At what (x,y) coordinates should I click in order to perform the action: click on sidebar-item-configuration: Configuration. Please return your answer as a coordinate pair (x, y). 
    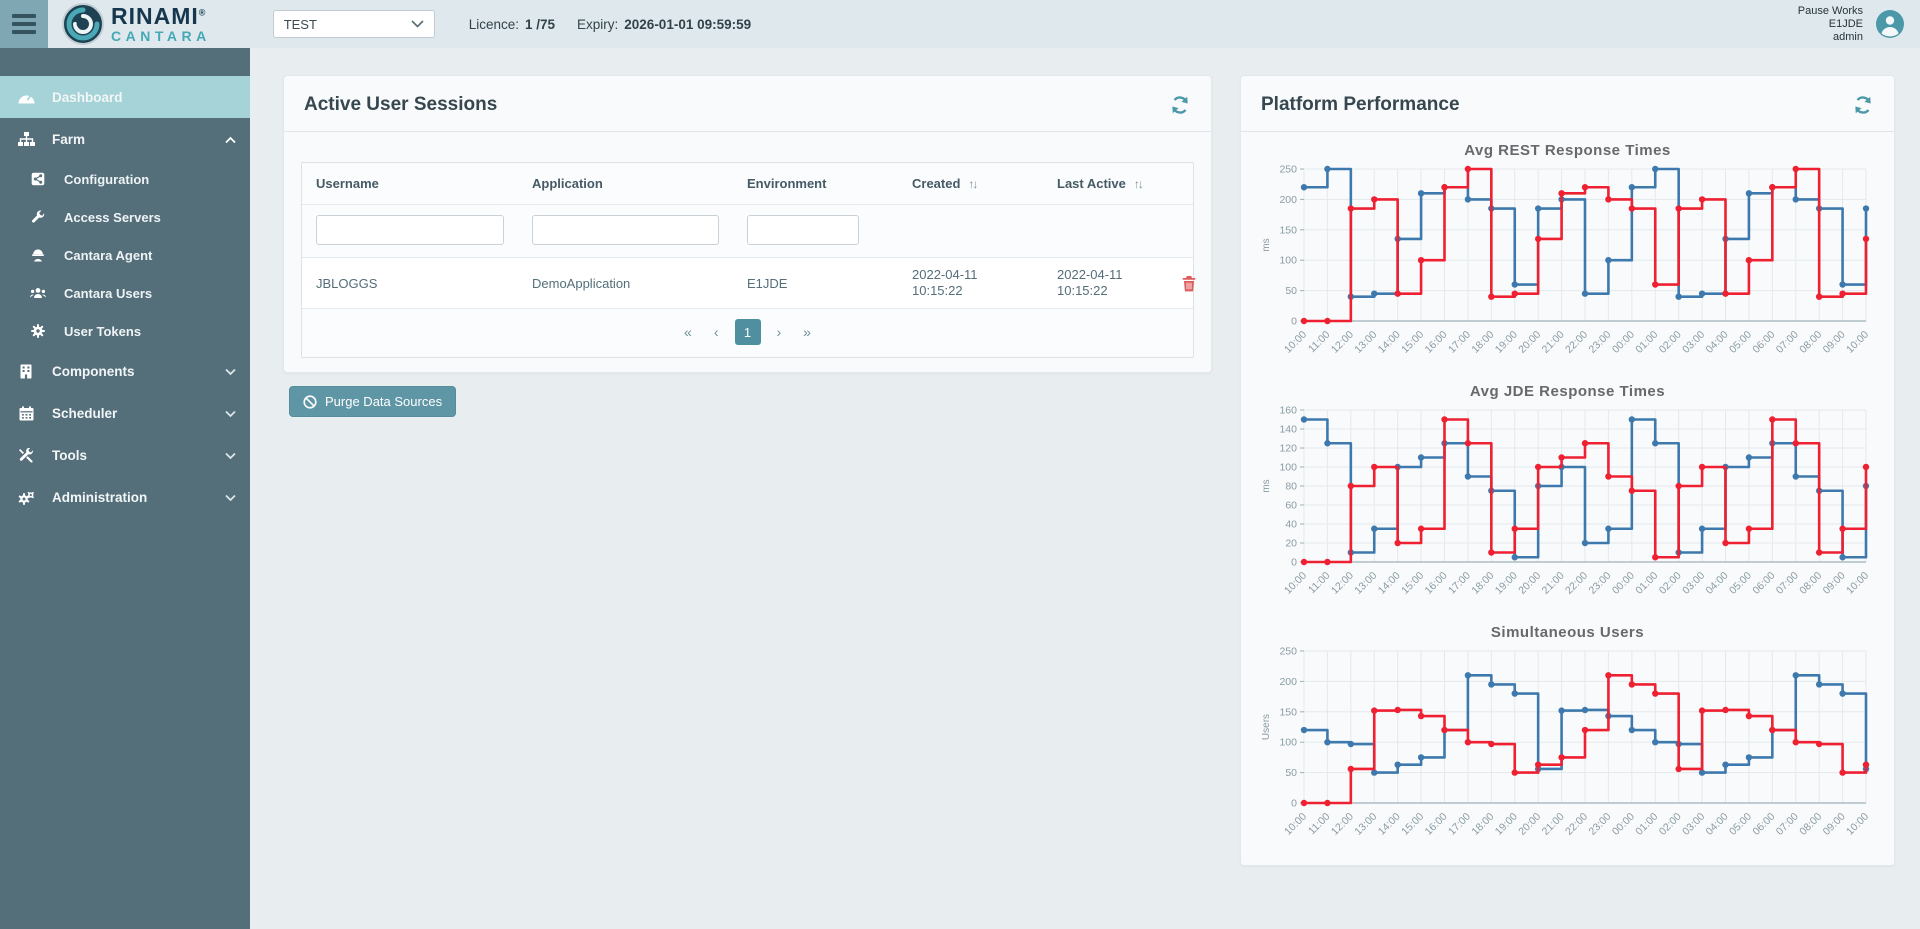
    Looking at the image, I should click on (125, 179).